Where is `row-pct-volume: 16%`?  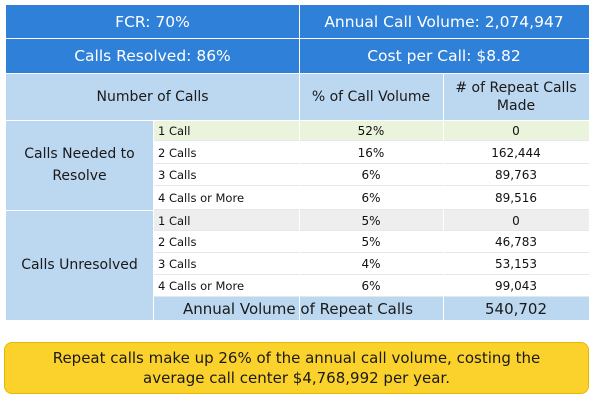 row-pct-volume: 16% is located at coordinates (371, 152).